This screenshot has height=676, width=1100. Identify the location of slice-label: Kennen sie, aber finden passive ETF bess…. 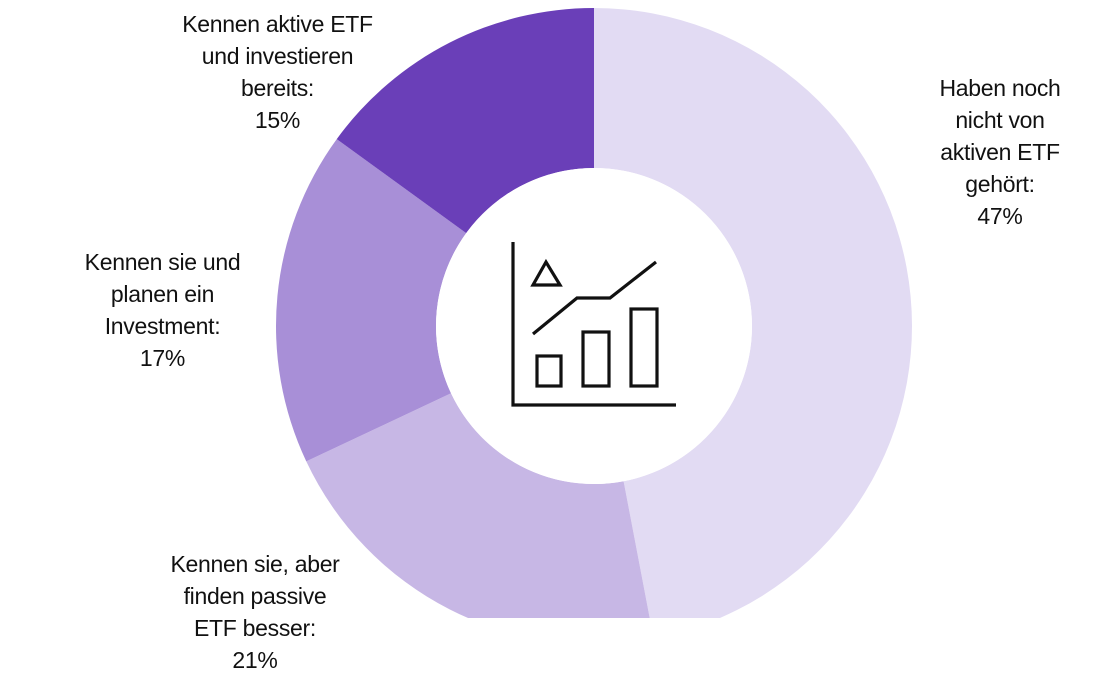
(255, 612).